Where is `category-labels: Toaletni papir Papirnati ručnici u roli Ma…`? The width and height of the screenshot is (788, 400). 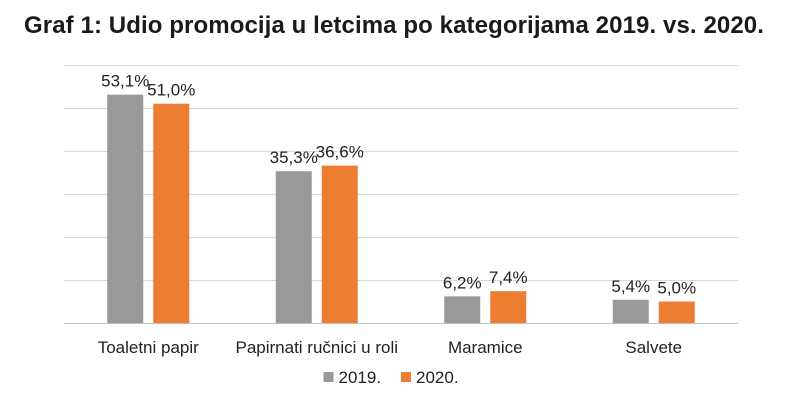
category-labels: Toaletni papir Papirnati ručnici u roli Ma… is located at coordinates (390, 347).